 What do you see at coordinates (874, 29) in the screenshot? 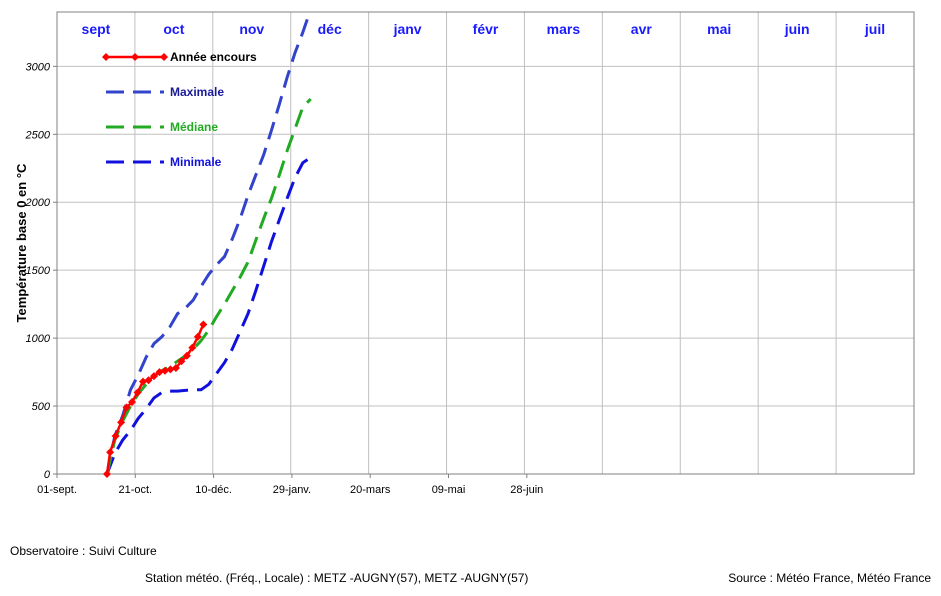
I see `month-label: juil` at bounding box center [874, 29].